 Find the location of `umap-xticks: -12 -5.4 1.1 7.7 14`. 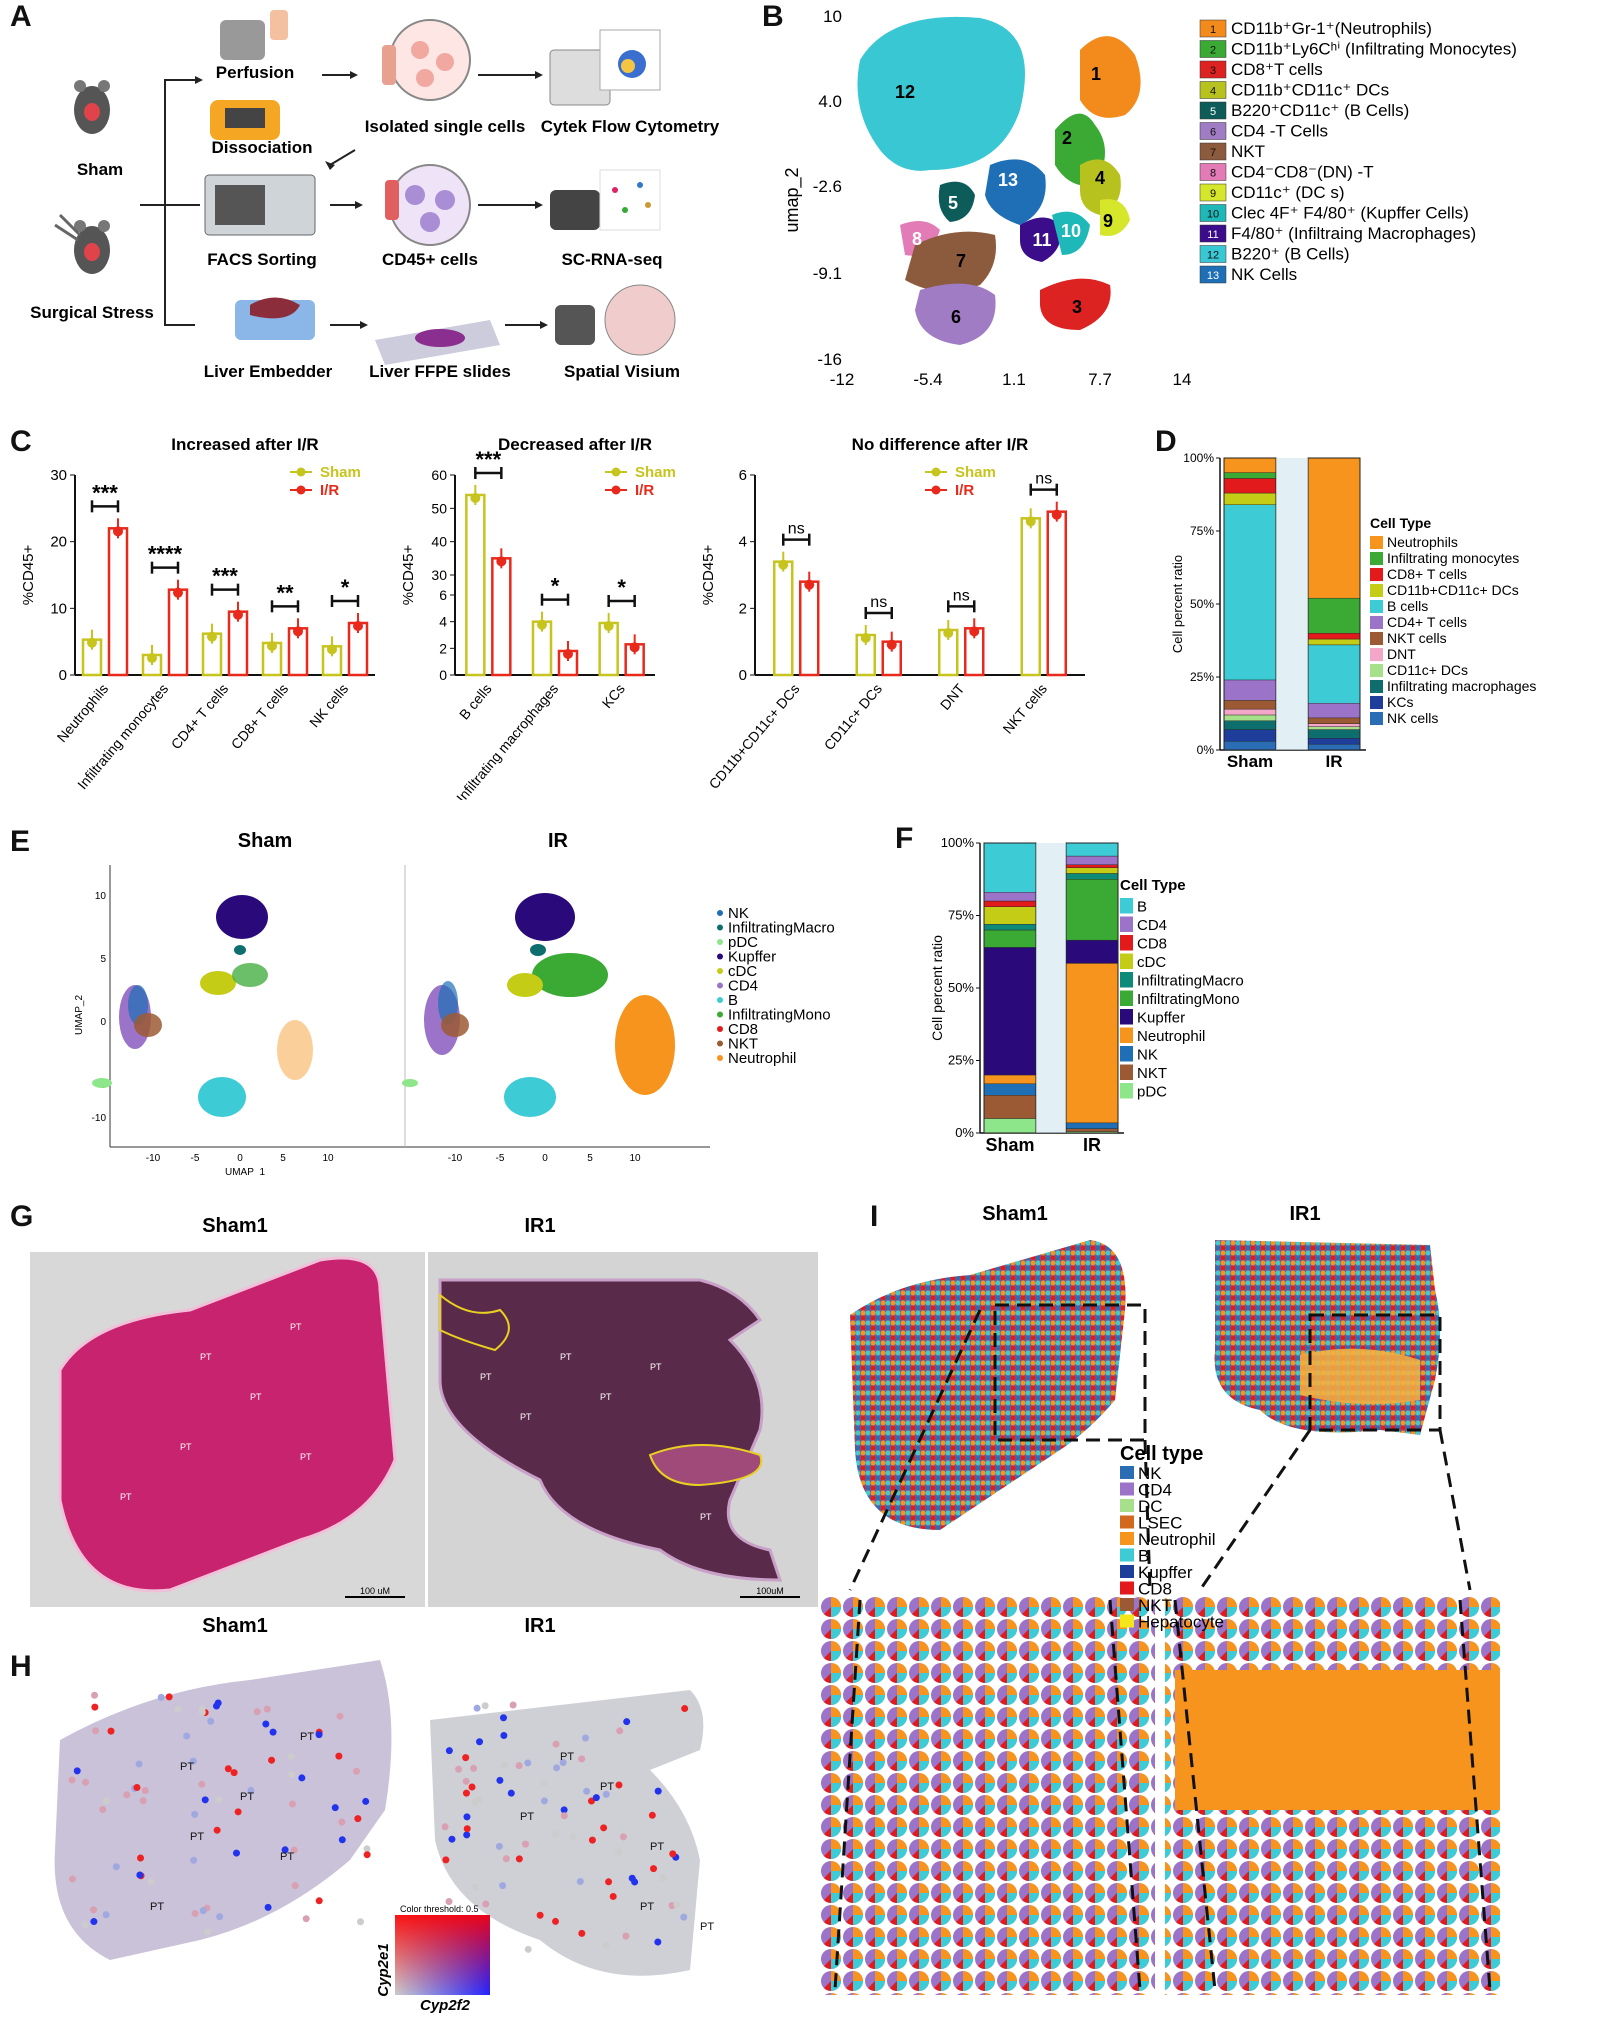

umap-xticks: -12 -5.4 1.1 7.7 14 is located at coordinates (1011, 379).